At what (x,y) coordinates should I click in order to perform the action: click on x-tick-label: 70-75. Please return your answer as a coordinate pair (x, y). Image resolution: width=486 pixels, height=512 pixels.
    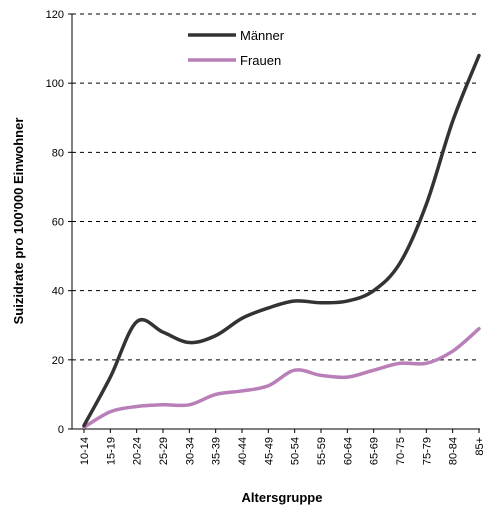
    Looking at the image, I should click on (401, 451).